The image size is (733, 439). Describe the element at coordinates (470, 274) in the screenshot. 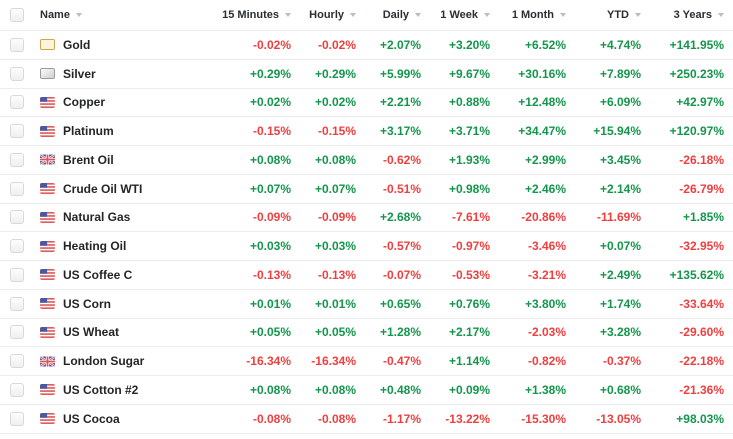

I see `change-value-cell: -0.53%` at that location.